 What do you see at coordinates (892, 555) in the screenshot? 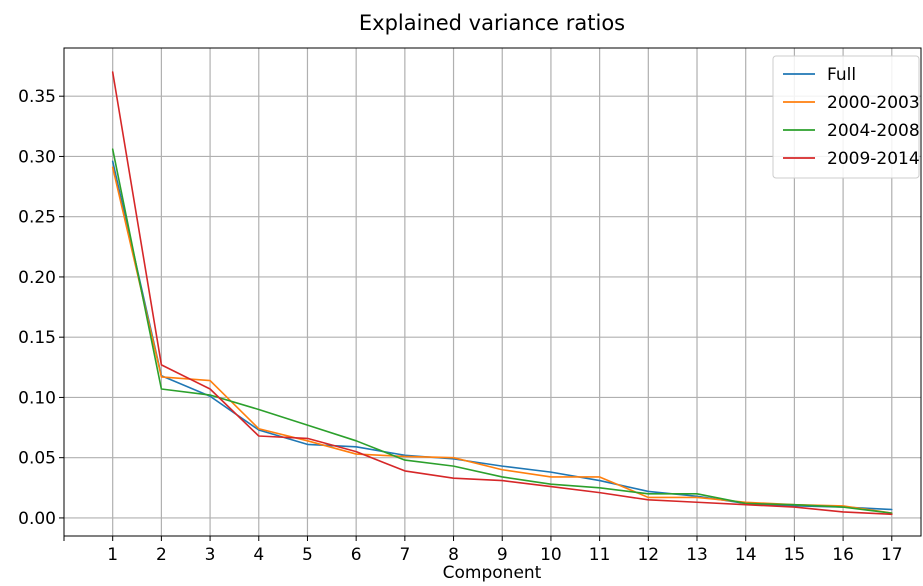
I see `x-tick-label: 17` at bounding box center [892, 555].